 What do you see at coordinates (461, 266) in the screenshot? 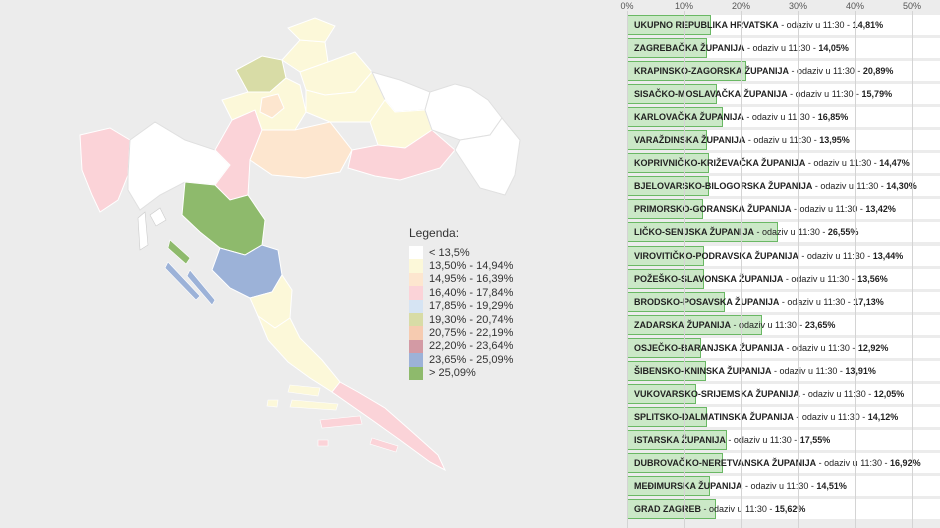
I see `legend-item: 13,50% - 14,94%` at bounding box center [461, 266].